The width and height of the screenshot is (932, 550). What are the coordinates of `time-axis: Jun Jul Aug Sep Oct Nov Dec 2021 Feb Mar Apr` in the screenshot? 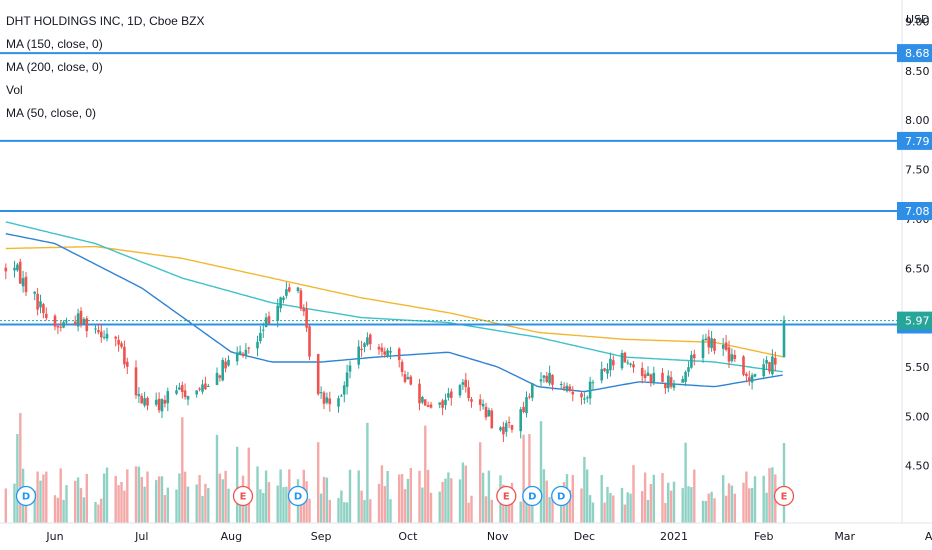 It's located at (488, 536).